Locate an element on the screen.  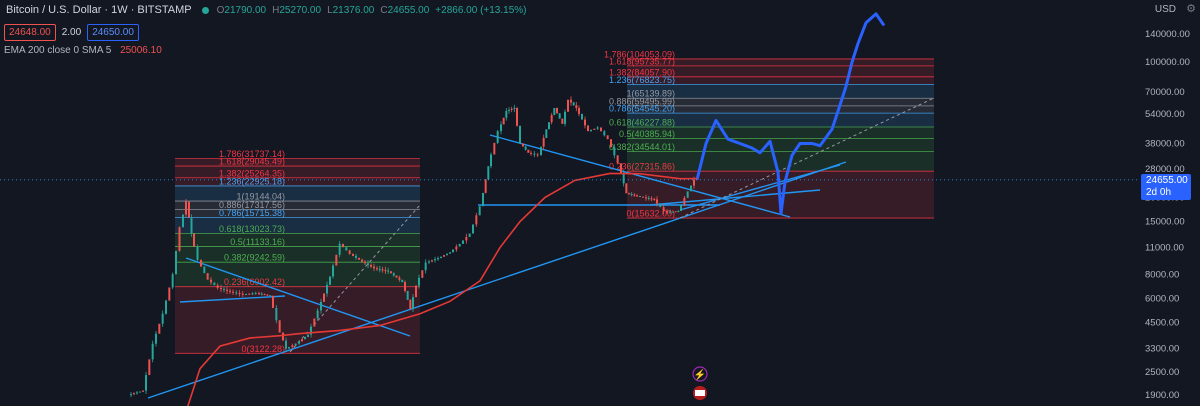
sell-button: 24648.00 is located at coordinates (30, 32).